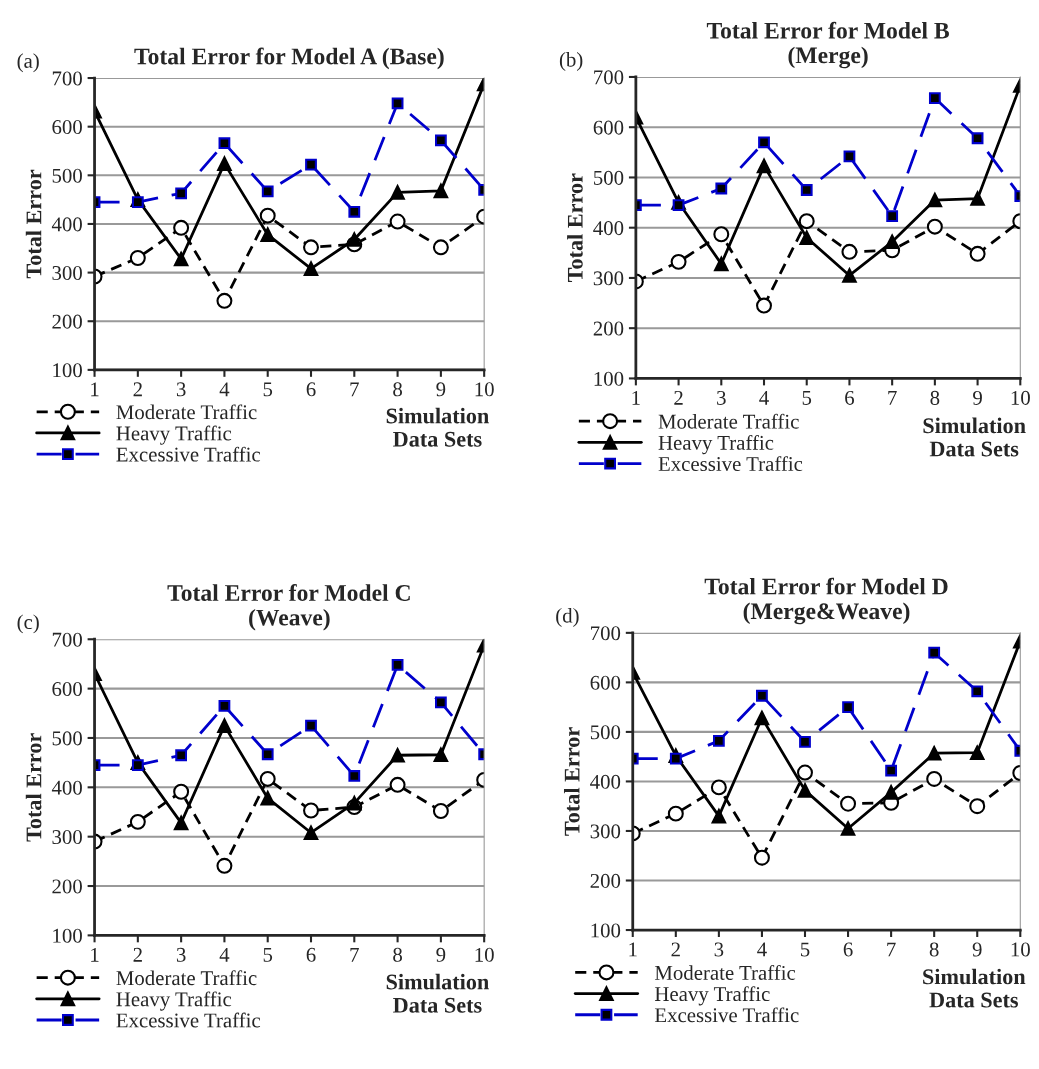 The height and width of the screenshot is (1069, 1039). Describe the element at coordinates (288, 607) in the screenshot. I see `chart-title: Total Error for Model C (Weave)` at that location.